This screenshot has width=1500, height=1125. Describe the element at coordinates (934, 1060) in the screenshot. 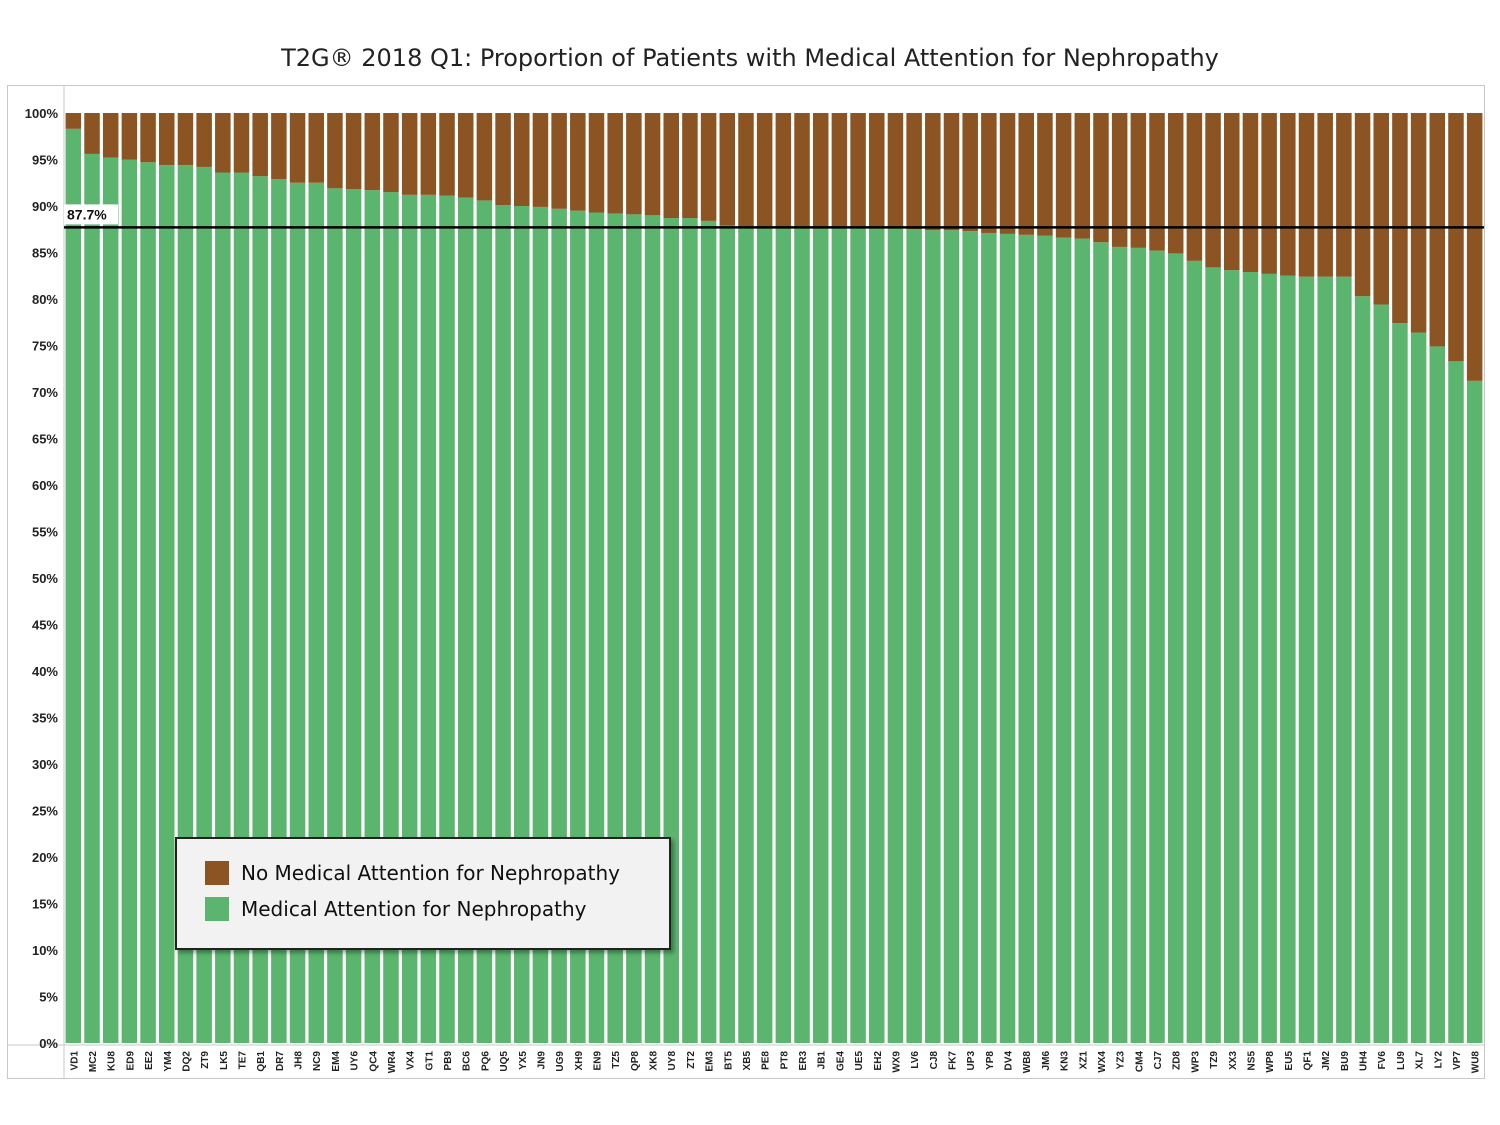

I see `x-tick-label: CJ8` at that location.